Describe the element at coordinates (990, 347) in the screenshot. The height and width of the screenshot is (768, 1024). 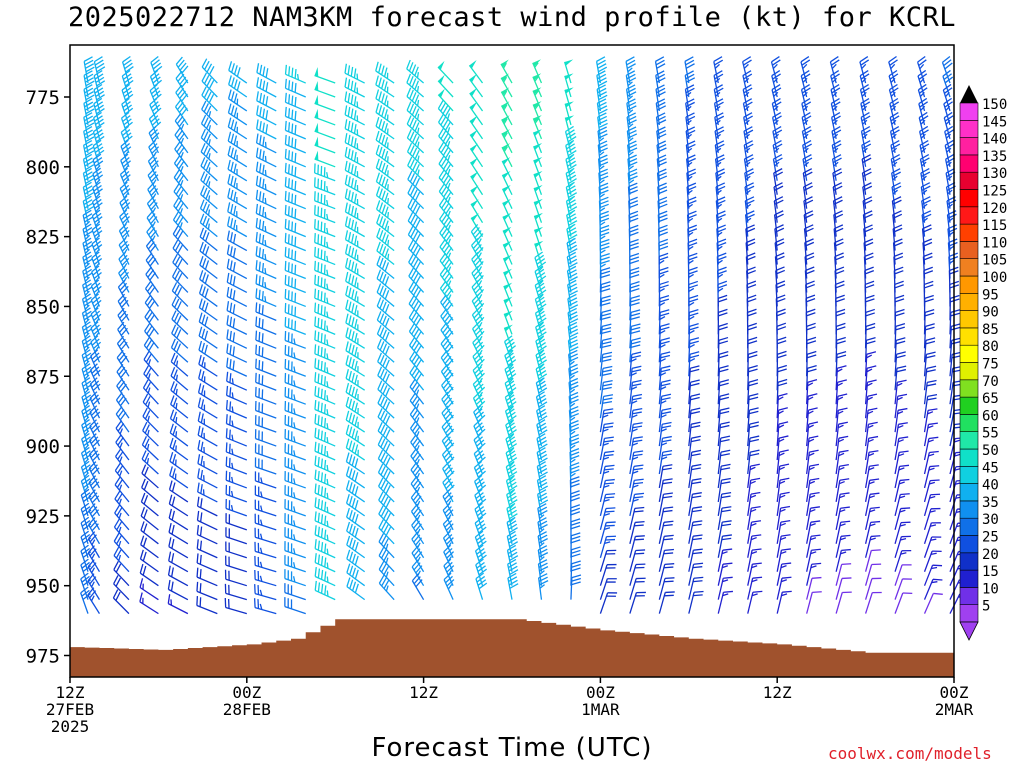
I see `colorbar-label: 80` at that location.